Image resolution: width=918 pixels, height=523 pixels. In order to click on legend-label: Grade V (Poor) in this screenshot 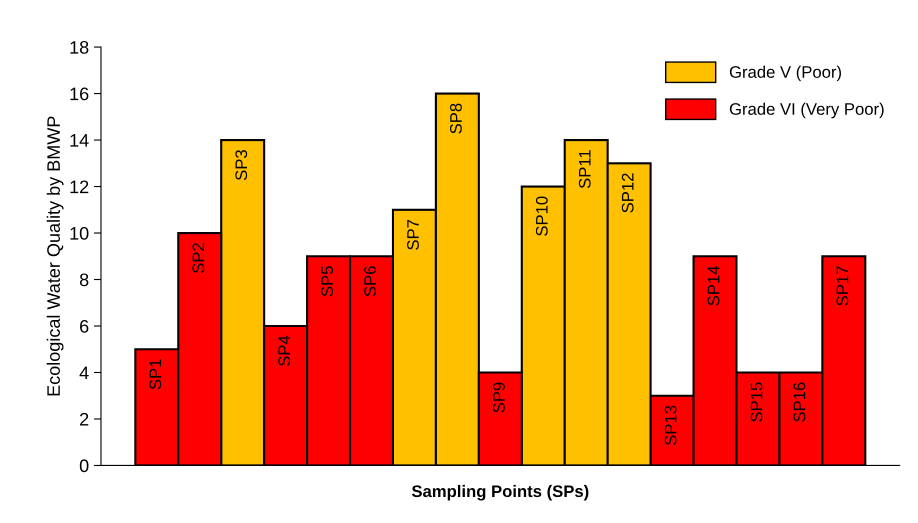, I will do `click(785, 74)`.